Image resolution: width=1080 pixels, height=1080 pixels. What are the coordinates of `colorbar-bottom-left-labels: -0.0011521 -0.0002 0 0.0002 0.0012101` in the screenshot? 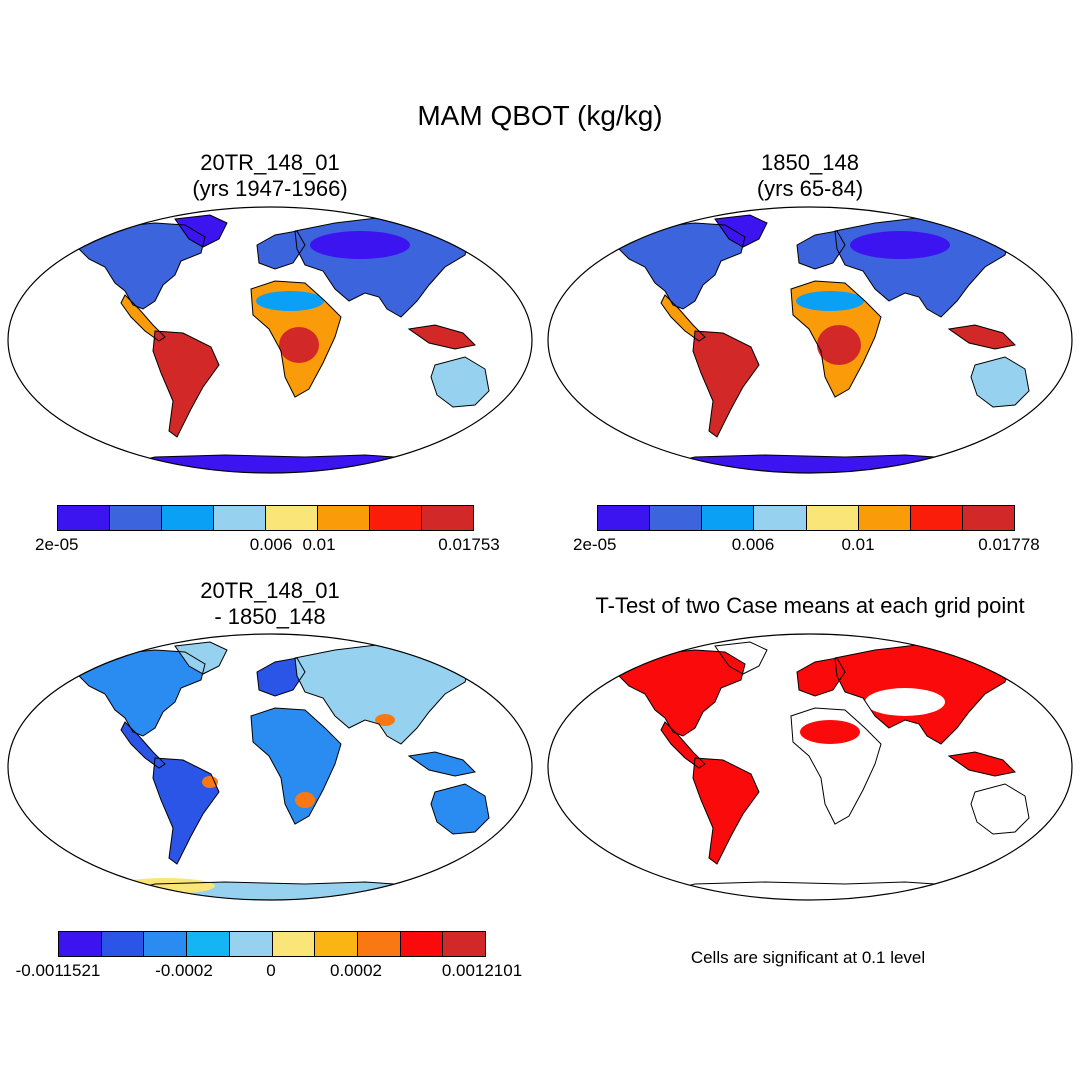 It's located at (269, 971).